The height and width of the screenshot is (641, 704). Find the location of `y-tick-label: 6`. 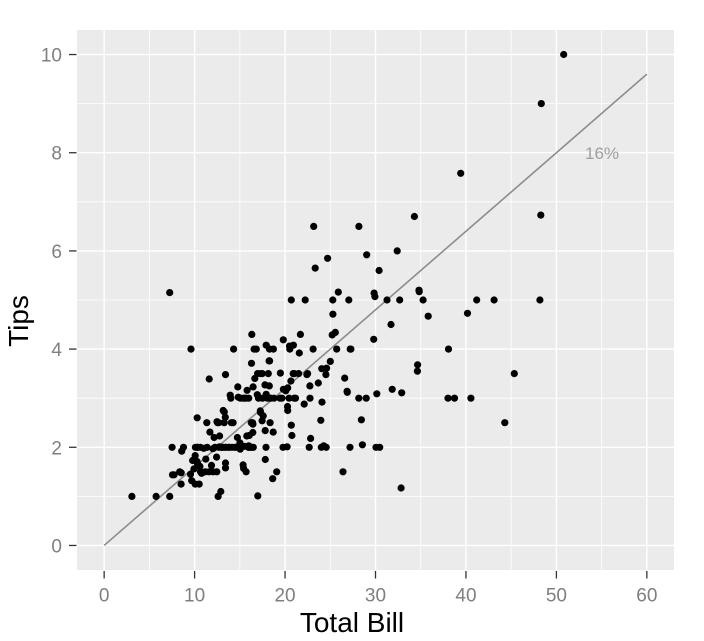

y-tick-label: 6 is located at coordinates (56, 252).